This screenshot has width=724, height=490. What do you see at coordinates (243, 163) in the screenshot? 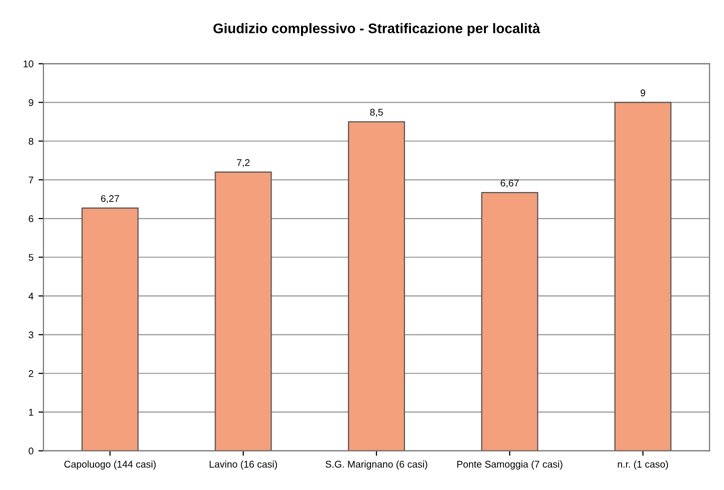
I see `data-label: 7,2` at bounding box center [243, 163].